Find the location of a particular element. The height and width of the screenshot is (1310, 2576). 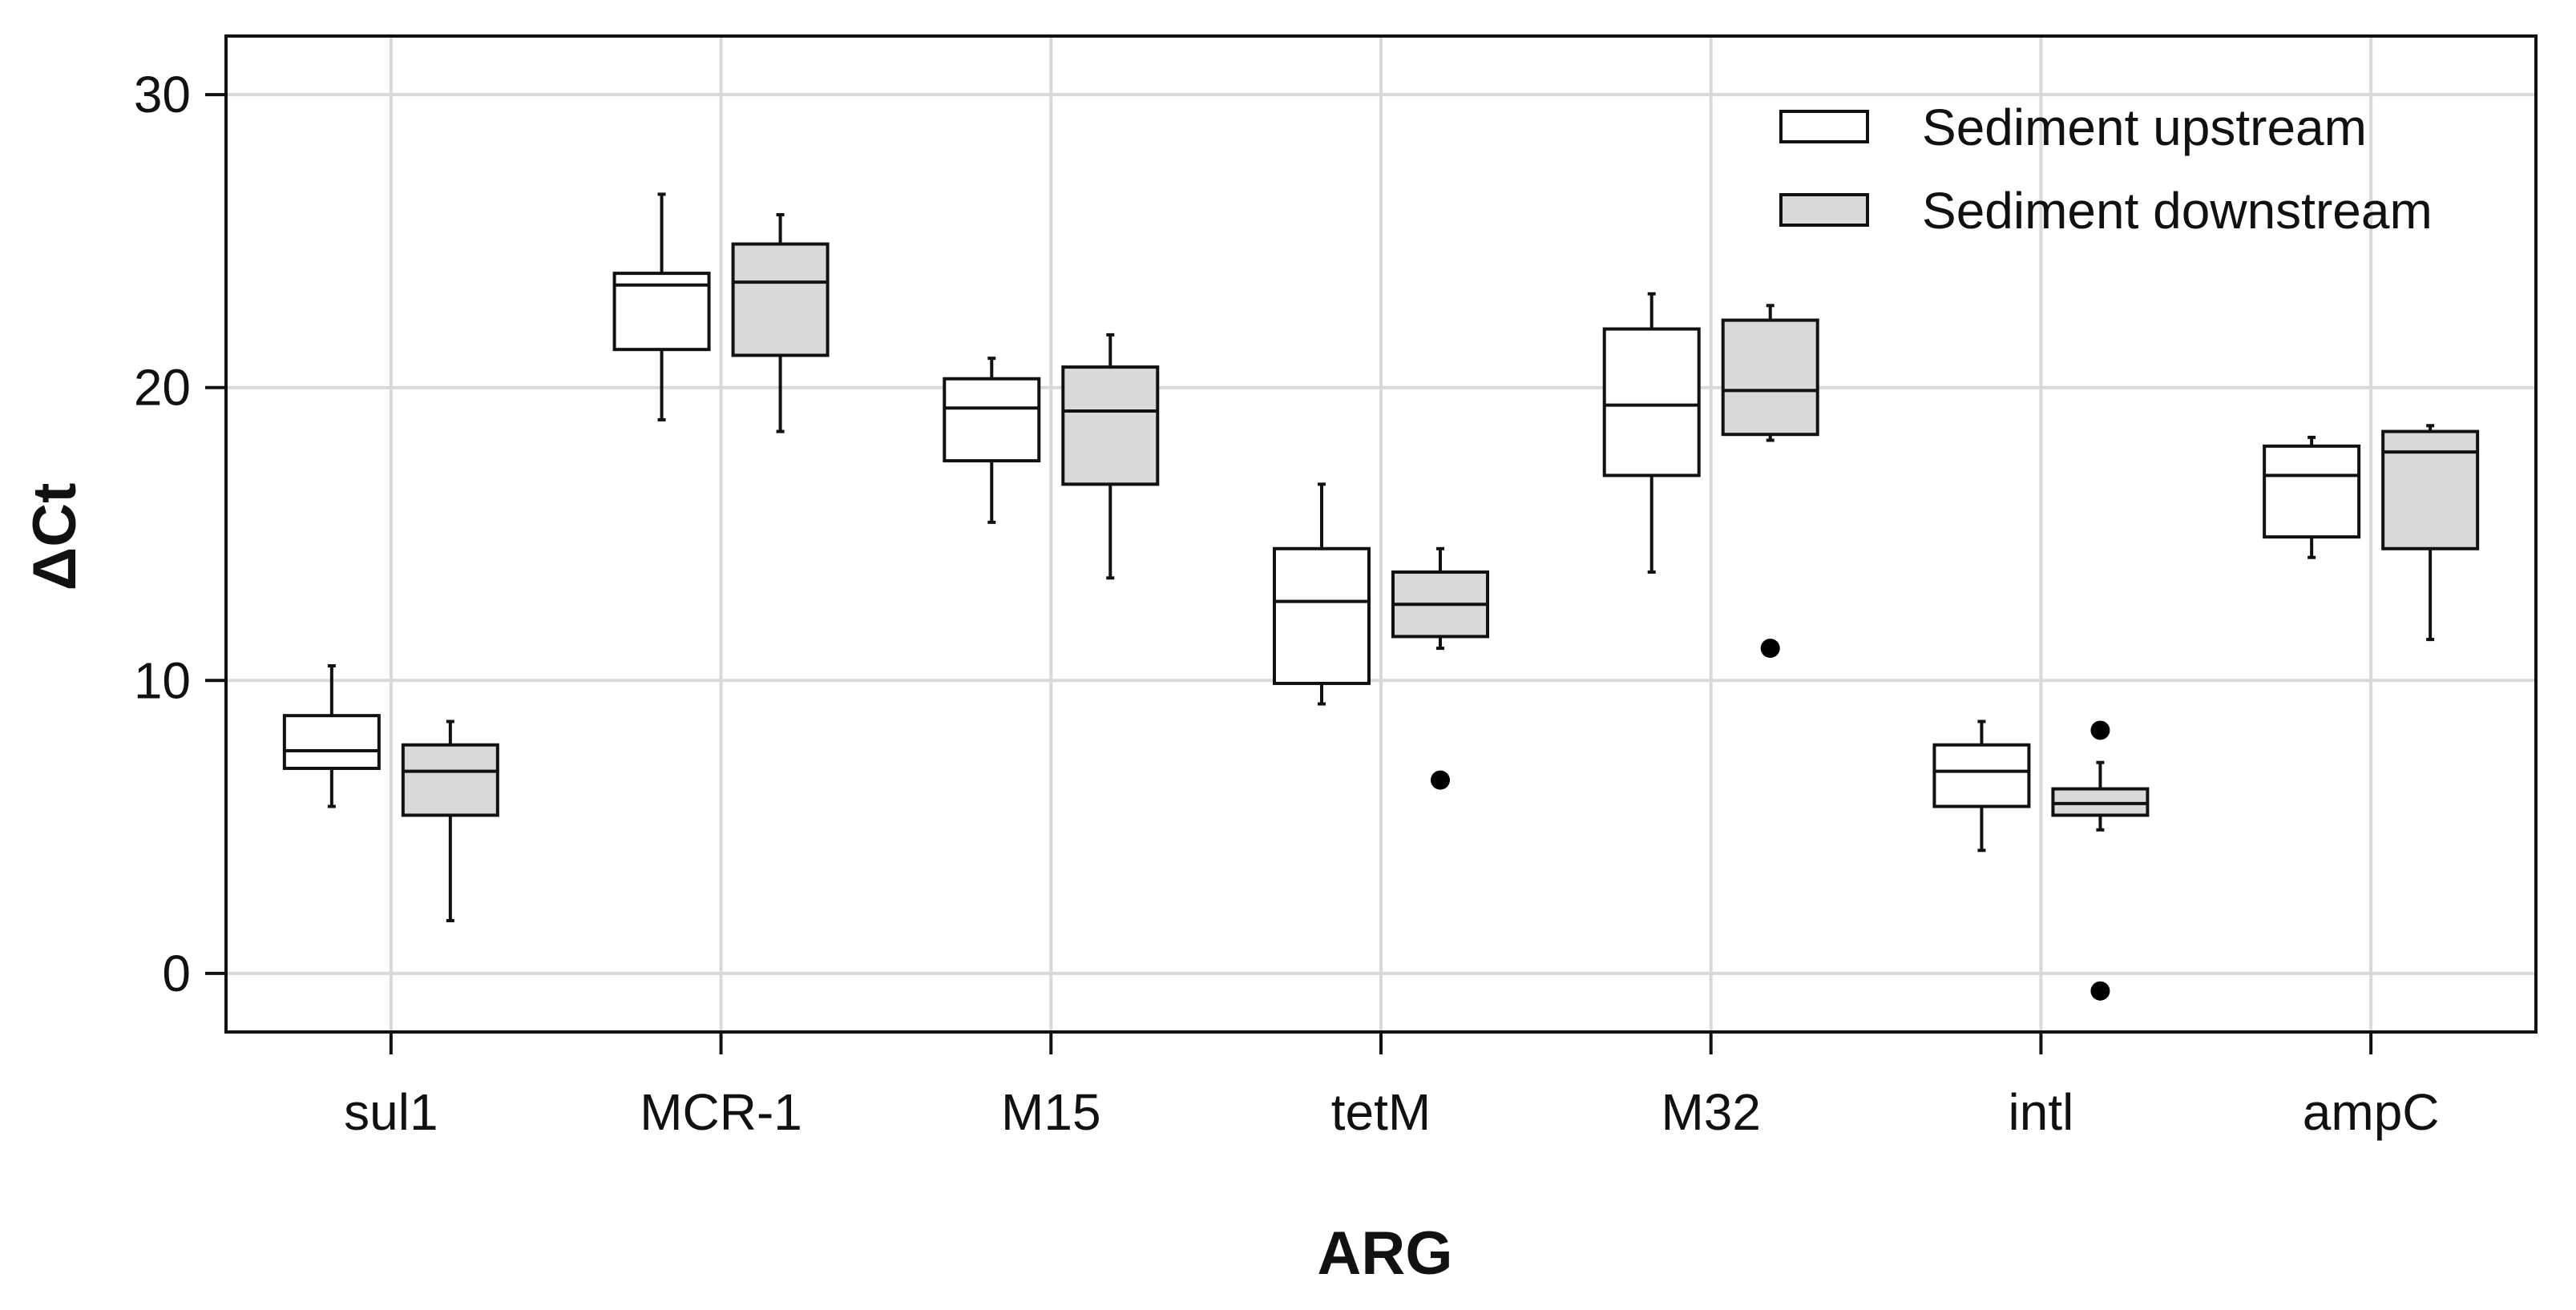

x-tick-label-intl: intl is located at coordinates (2042, 1112).